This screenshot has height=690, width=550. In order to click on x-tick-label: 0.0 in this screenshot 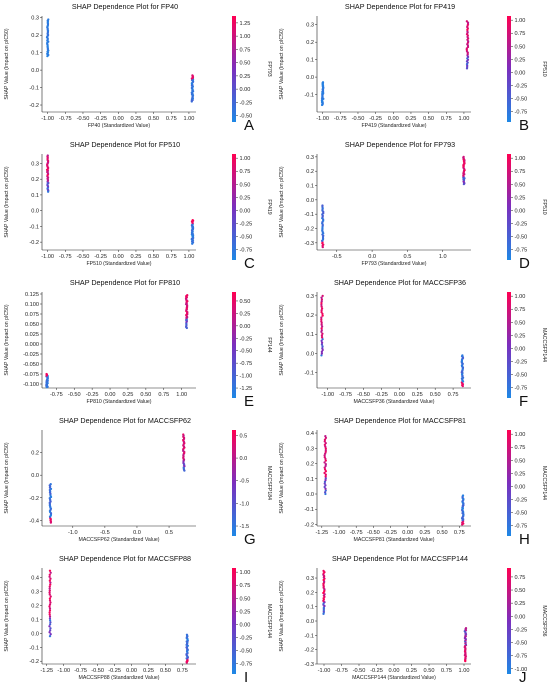, I will do `click(372, 257)`.